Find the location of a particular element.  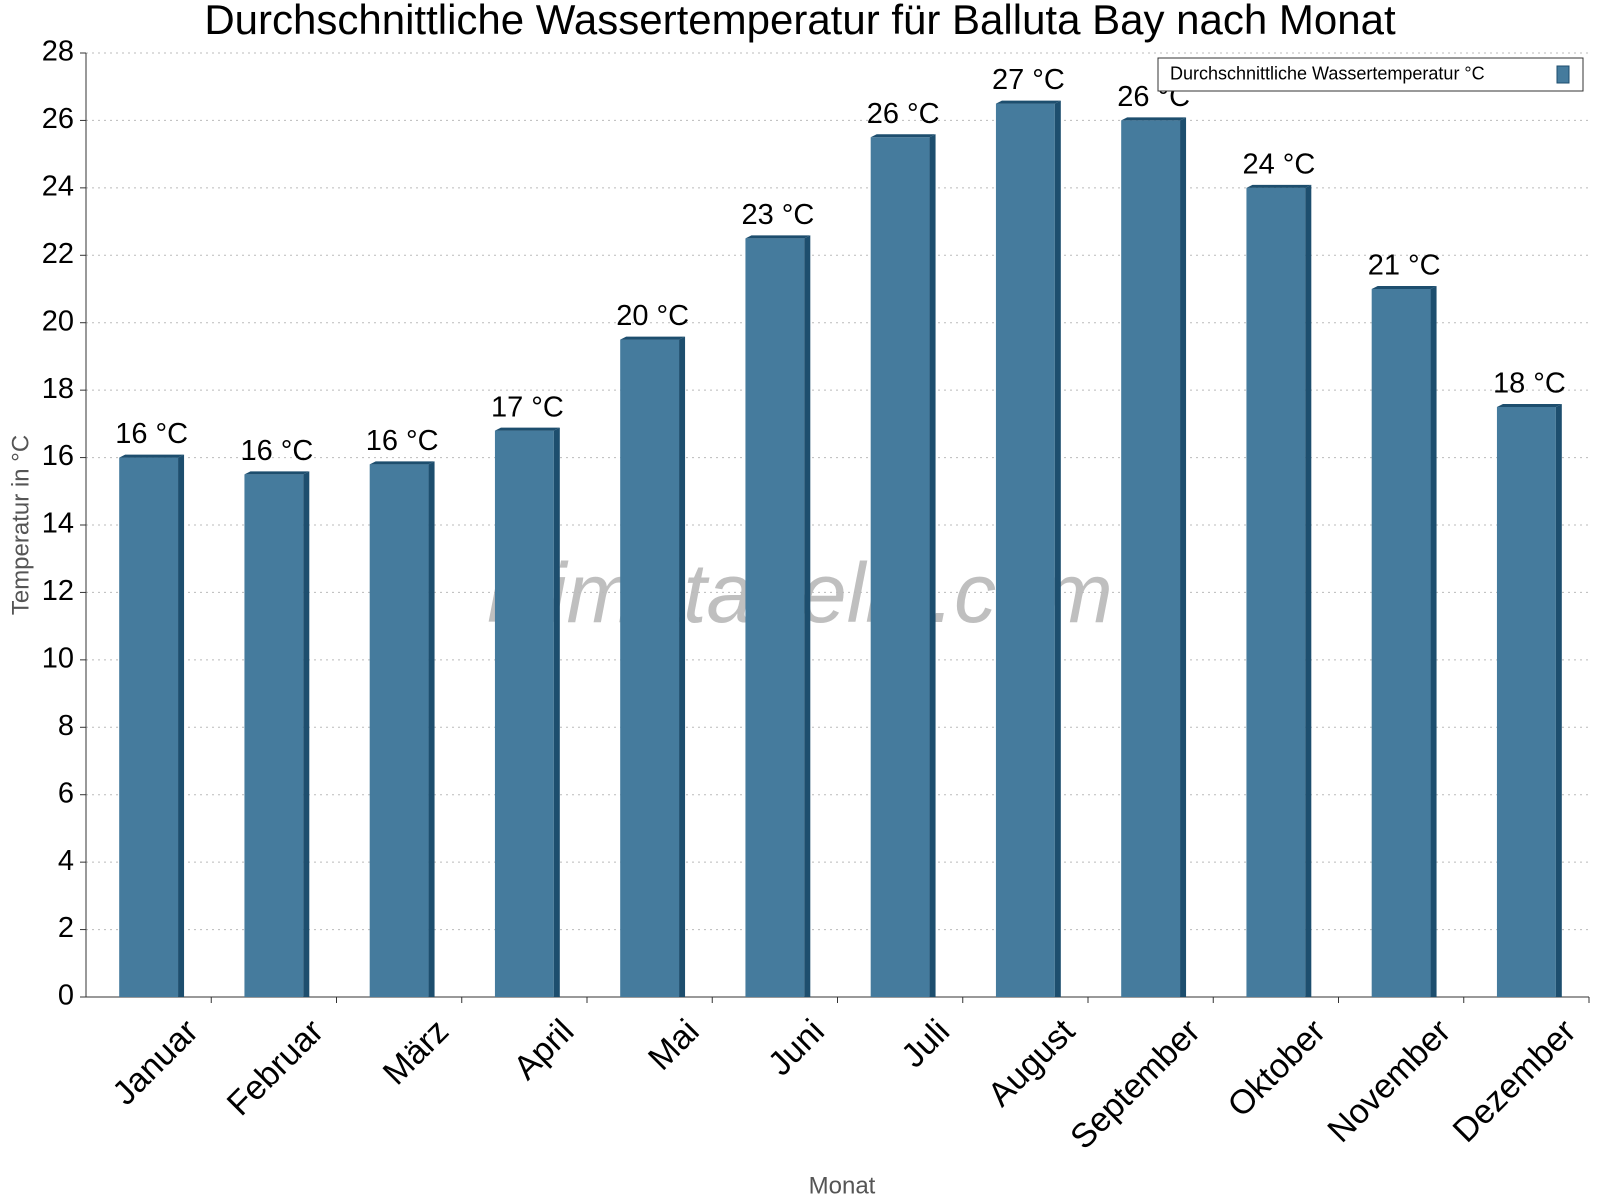

x-tick-label: August is located at coordinates (1032, 1063).